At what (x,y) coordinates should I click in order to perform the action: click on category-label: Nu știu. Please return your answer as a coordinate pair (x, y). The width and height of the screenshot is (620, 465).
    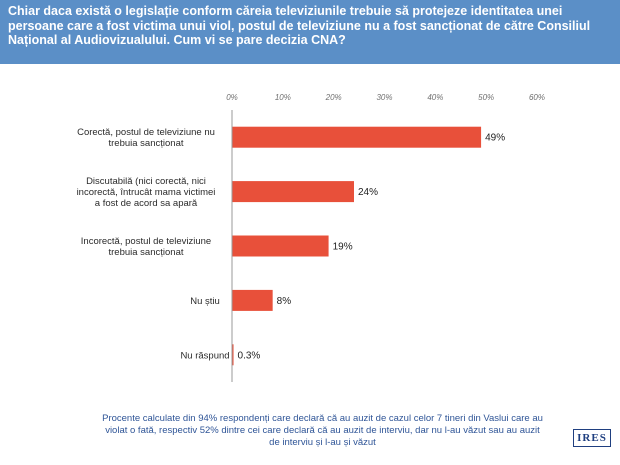
    Looking at the image, I should click on (205, 301).